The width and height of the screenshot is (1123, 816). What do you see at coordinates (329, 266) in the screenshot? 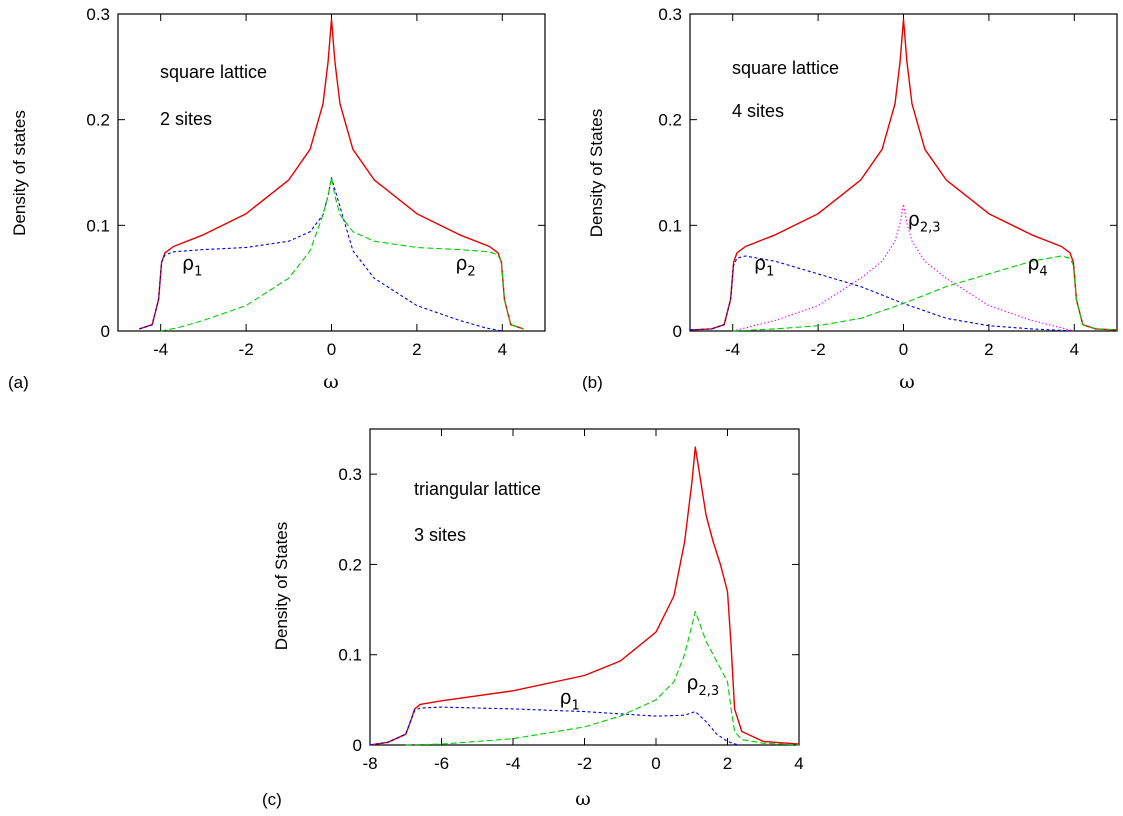
I see `curve-labels: ρ1 ρ2` at bounding box center [329, 266].